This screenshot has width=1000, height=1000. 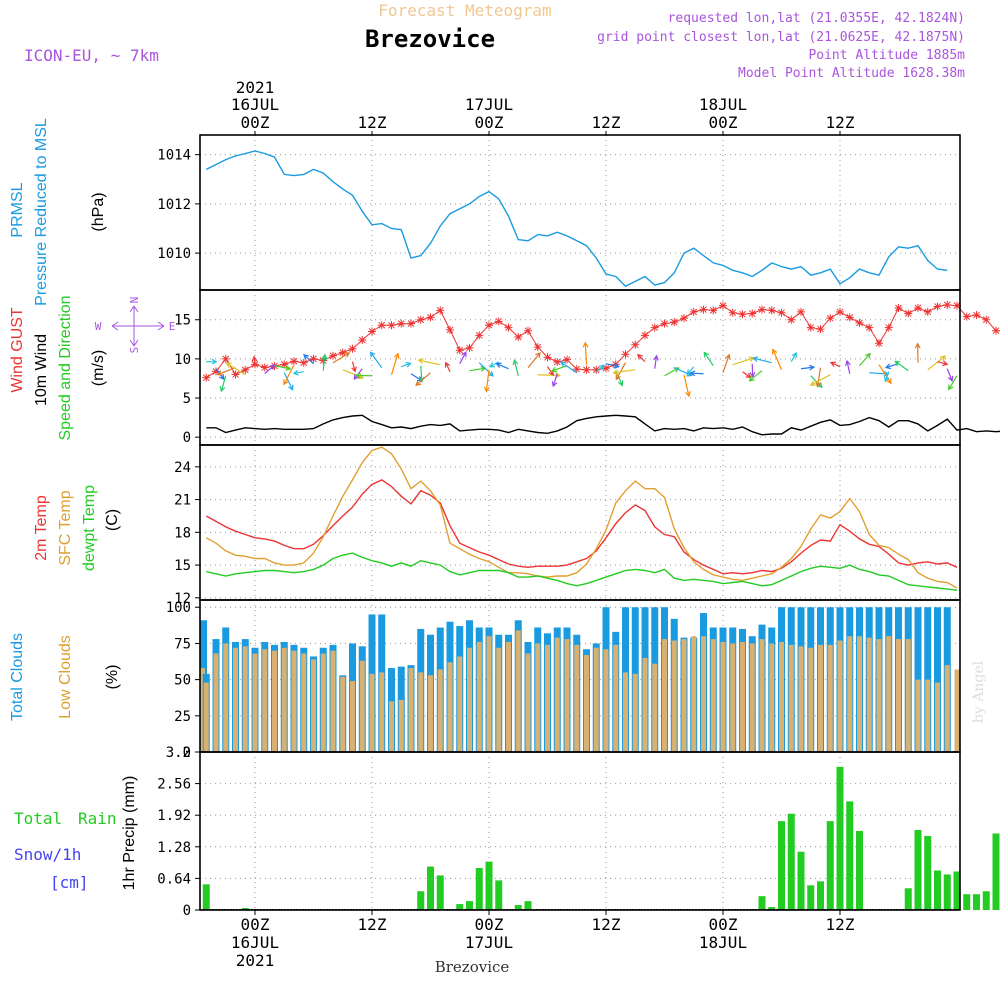 What do you see at coordinates (979, 691) in the screenshot?
I see `watermark: by Angel` at bounding box center [979, 691].